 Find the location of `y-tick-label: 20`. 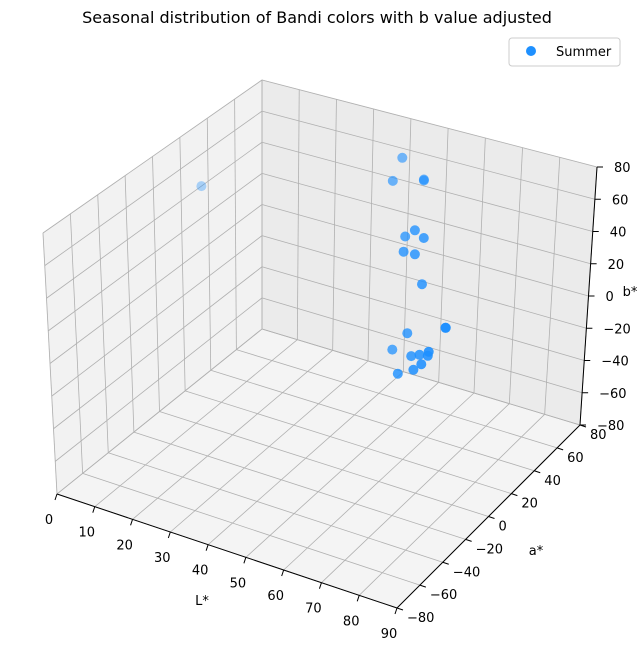

y-tick-label: 20 is located at coordinates (529, 504).